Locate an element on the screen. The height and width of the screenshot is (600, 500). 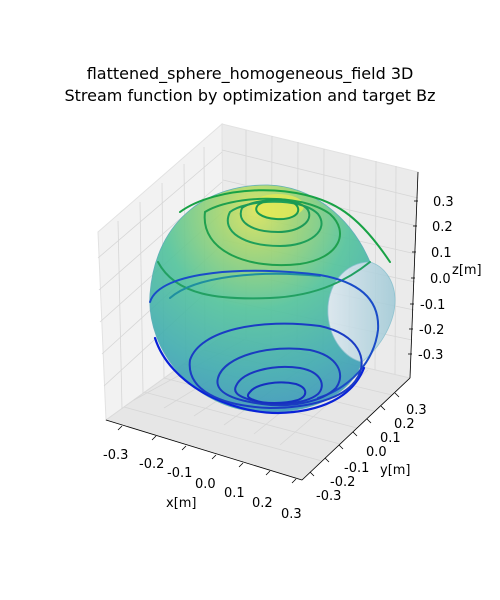
x-tick-label: -0.2 is located at coordinates (151, 464).